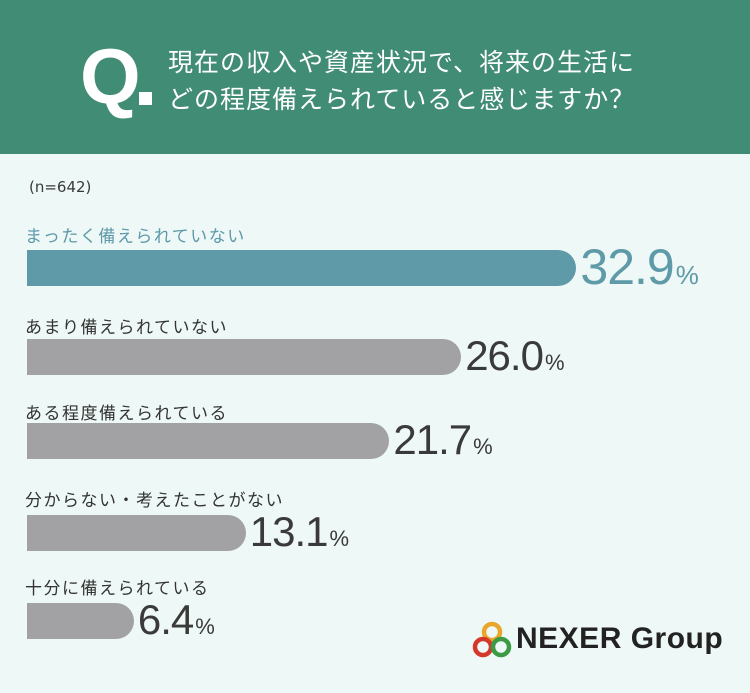 This screenshot has height=693, width=750. What do you see at coordinates (402, 62) in the screenshot?
I see `question-line-1: 現在の収入や資産状況で、将来の生活に` at bounding box center [402, 62].